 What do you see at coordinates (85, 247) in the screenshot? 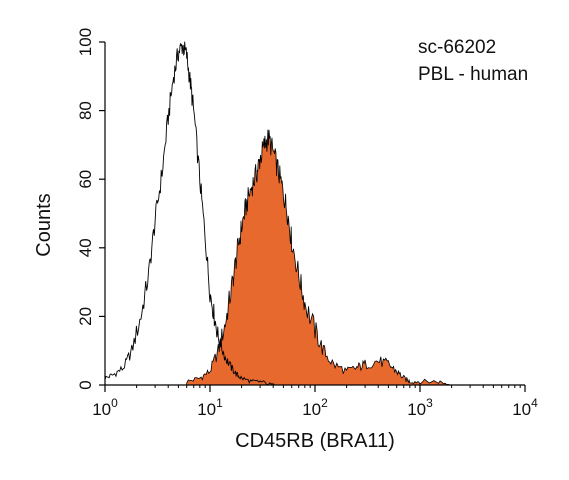
I see `y-tick-label: 40` at bounding box center [85, 247].